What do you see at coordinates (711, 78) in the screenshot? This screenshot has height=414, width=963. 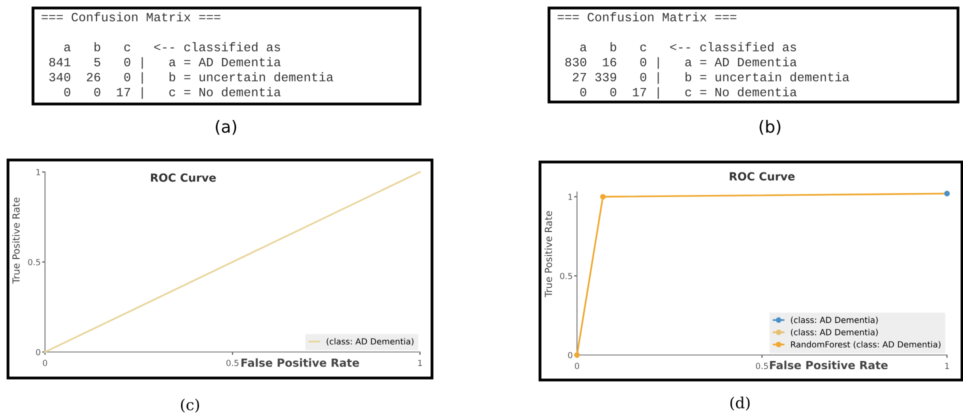 I see `text: 27 339 0 | b = uncertain dementia` at bounding box center [711, 78].